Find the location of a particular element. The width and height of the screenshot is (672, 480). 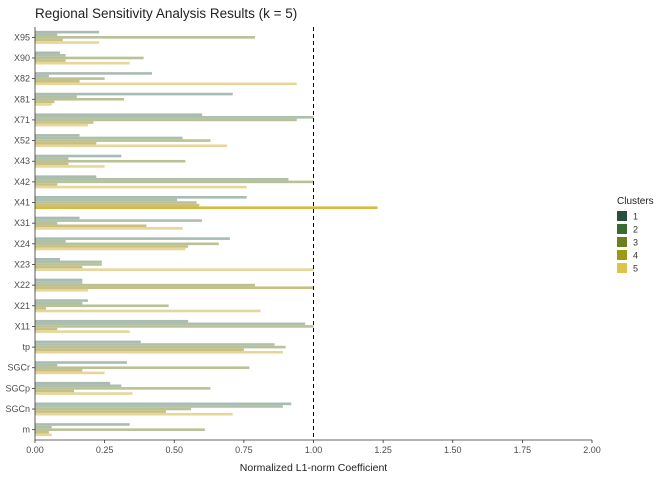

y-tick-label: X41 is located at coordinates (22, 203).